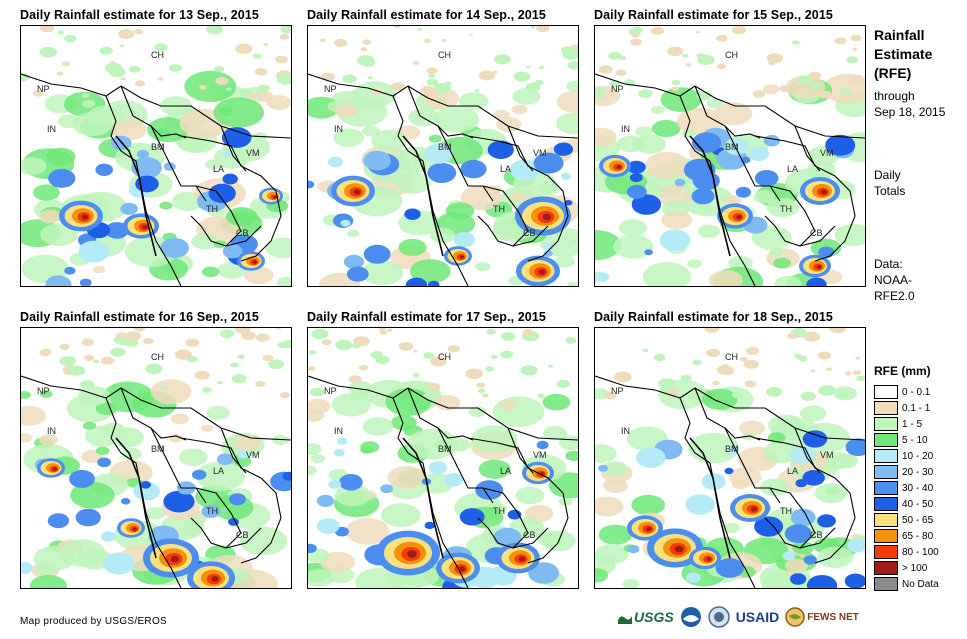 This screenshot has height=639, width=967. I want to click on country-label: BM, so click(445, 449).